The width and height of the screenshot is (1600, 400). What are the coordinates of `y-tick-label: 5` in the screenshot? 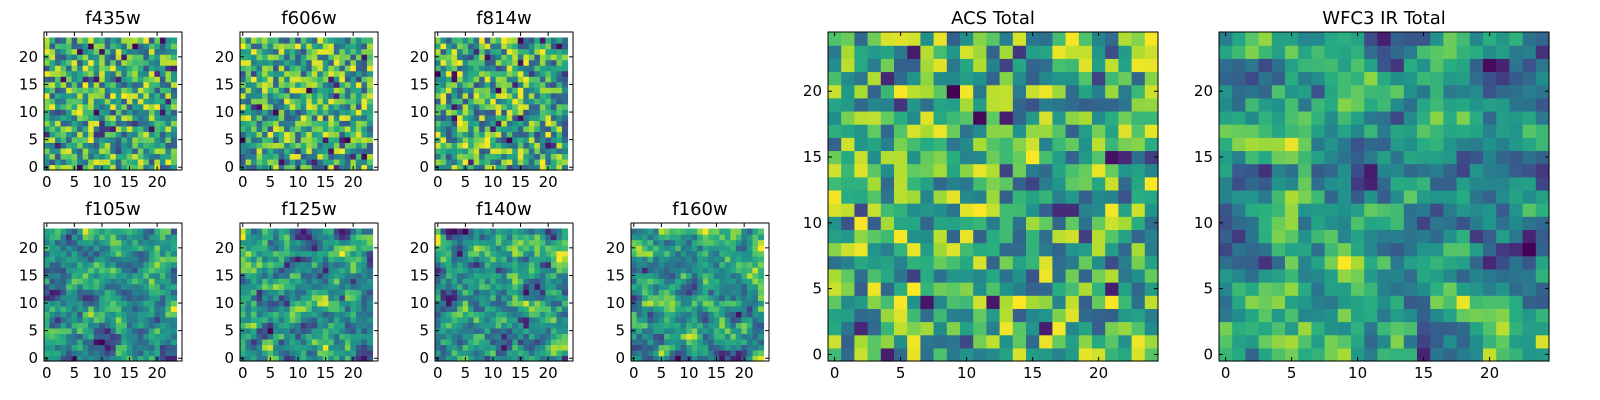 It's located at (424, 140).